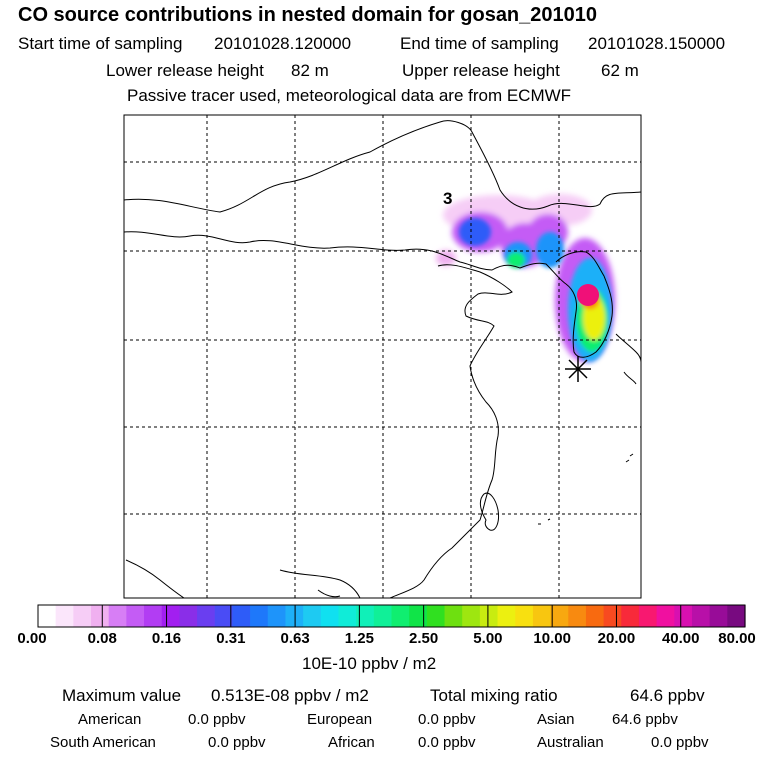 Image resolution: width=768 pixels, height=768 pixels. Describe the element at coordinates (295, 638) in the screenshot. I see `colorbar-tick-label: 0.63` at that location.